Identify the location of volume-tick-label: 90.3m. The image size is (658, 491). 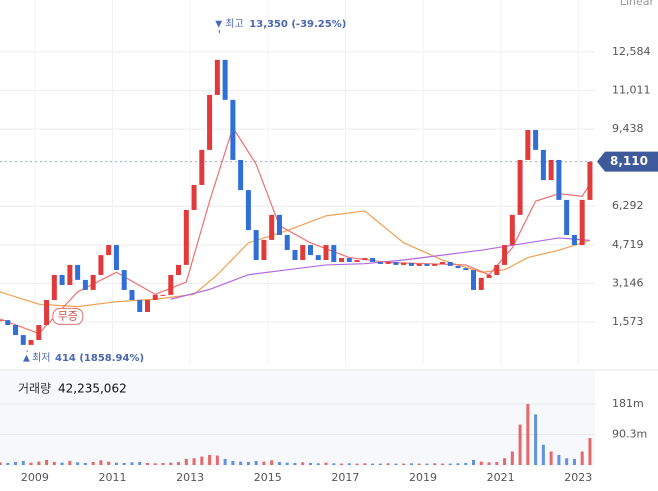
(629, 434).